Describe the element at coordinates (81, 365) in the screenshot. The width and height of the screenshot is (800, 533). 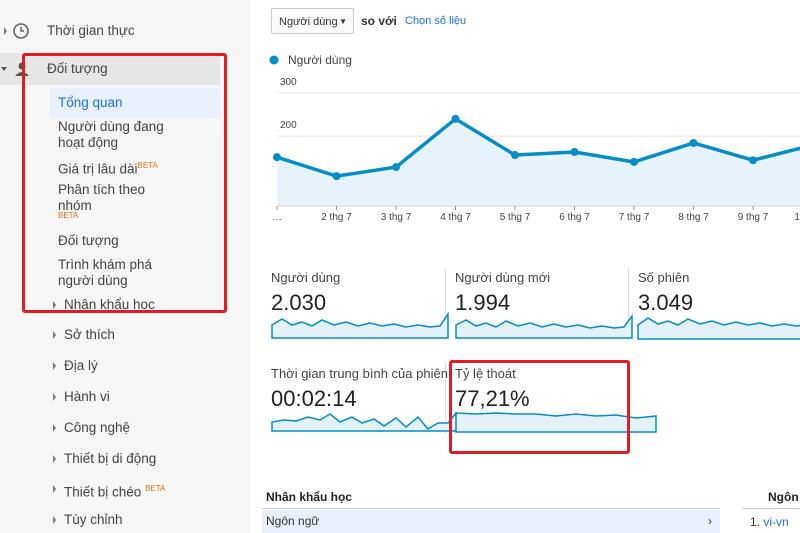
I see `nav-item: Địa lý` at that location.